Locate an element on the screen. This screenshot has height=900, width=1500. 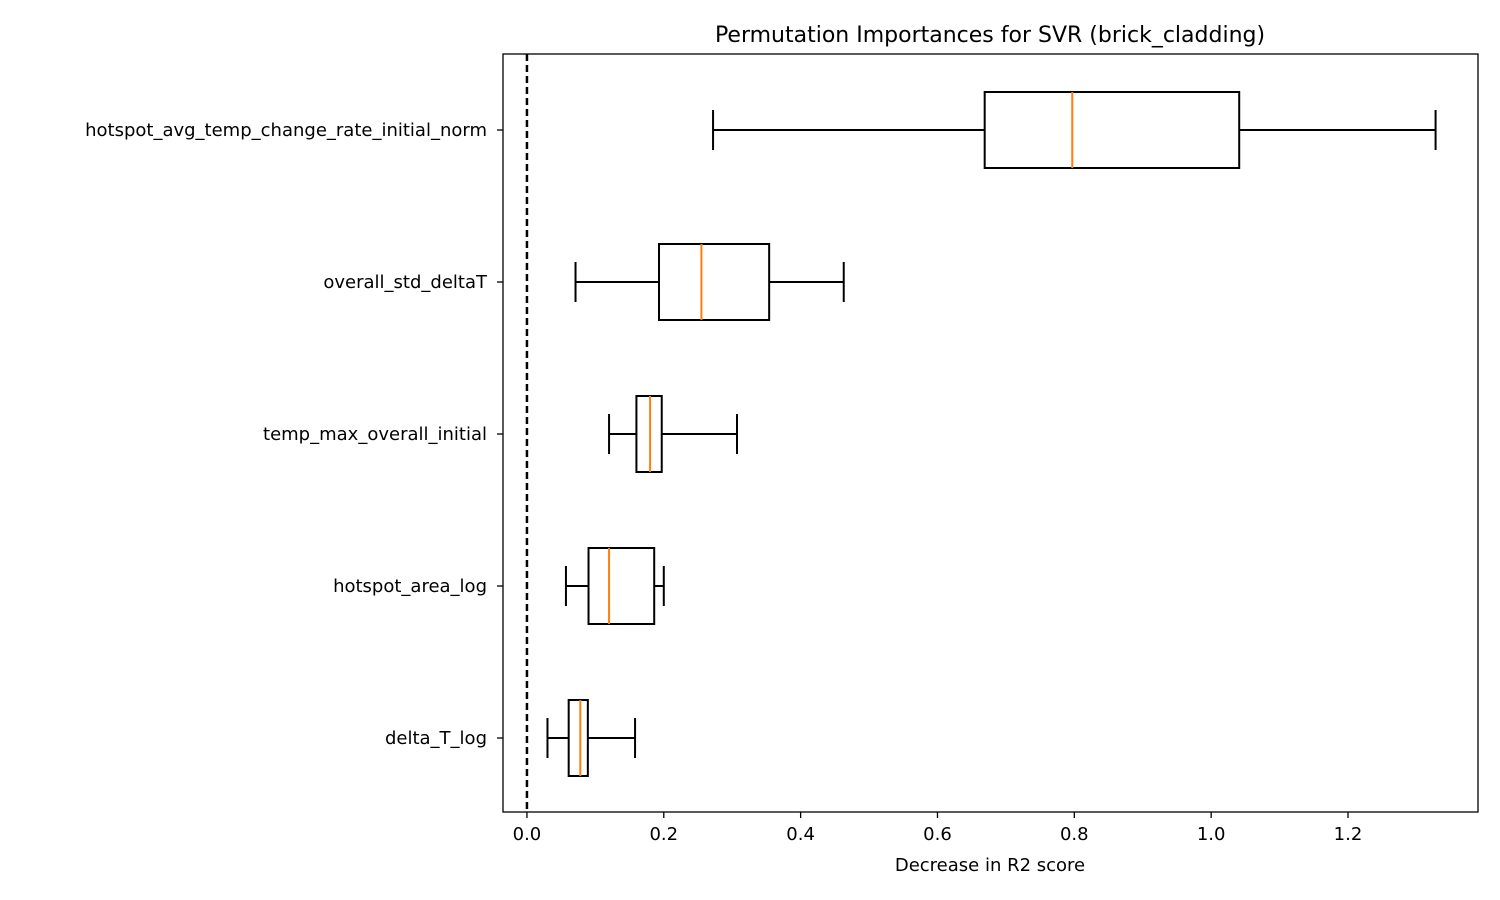
y-tick-label: delta_T_log is located at coordinates (436, 738).